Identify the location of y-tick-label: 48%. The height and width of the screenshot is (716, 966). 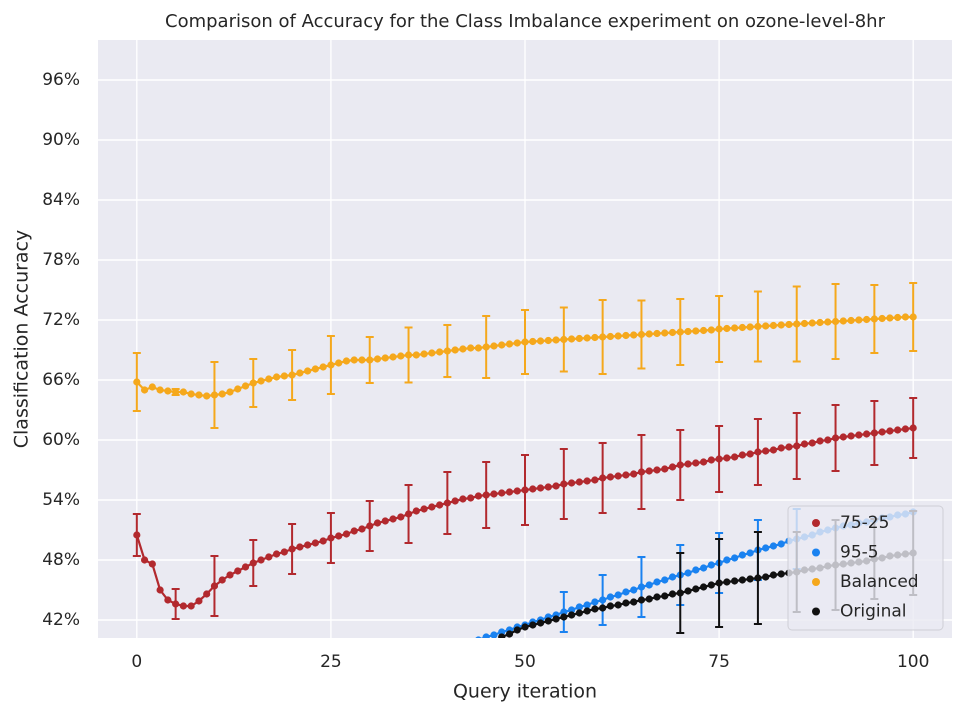
(61, 560).